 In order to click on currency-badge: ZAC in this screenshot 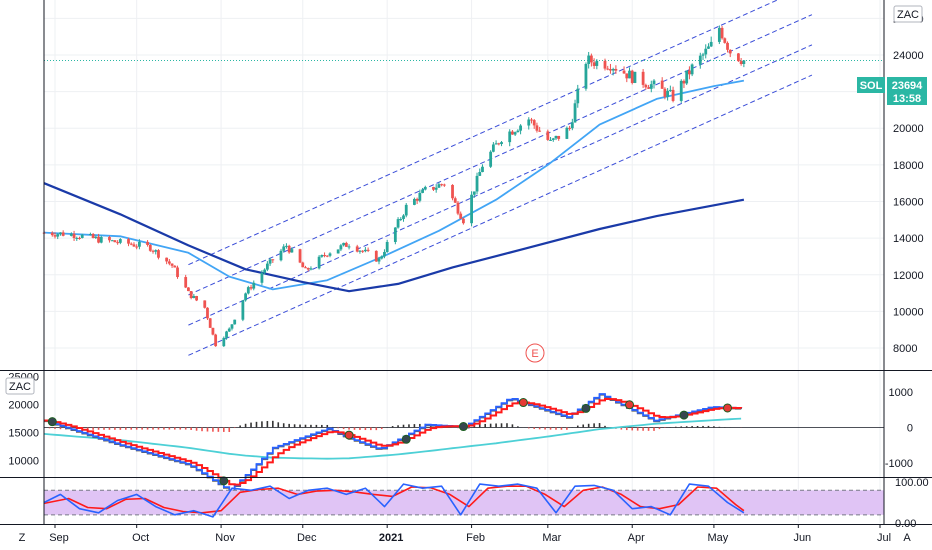, I will do `click(908, 14)`.